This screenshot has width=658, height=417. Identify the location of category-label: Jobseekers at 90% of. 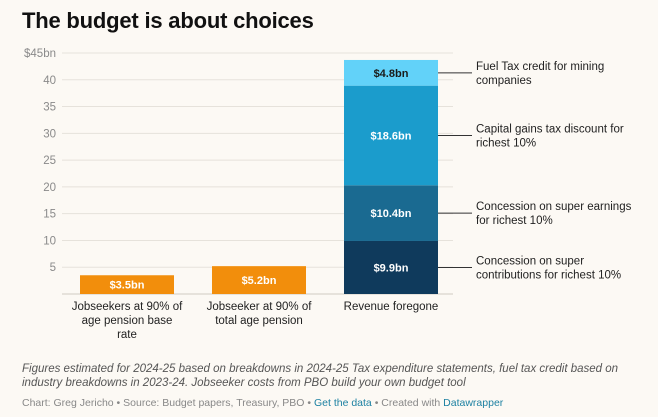
(127, 307).